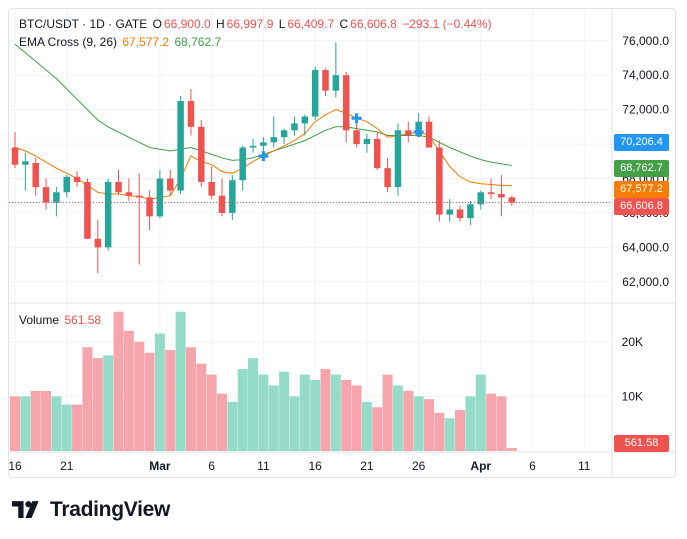  Describe the element at coordinates (198, 42) in the screenshot. I see `legend-ema-slow: 68,762.7` at that location.